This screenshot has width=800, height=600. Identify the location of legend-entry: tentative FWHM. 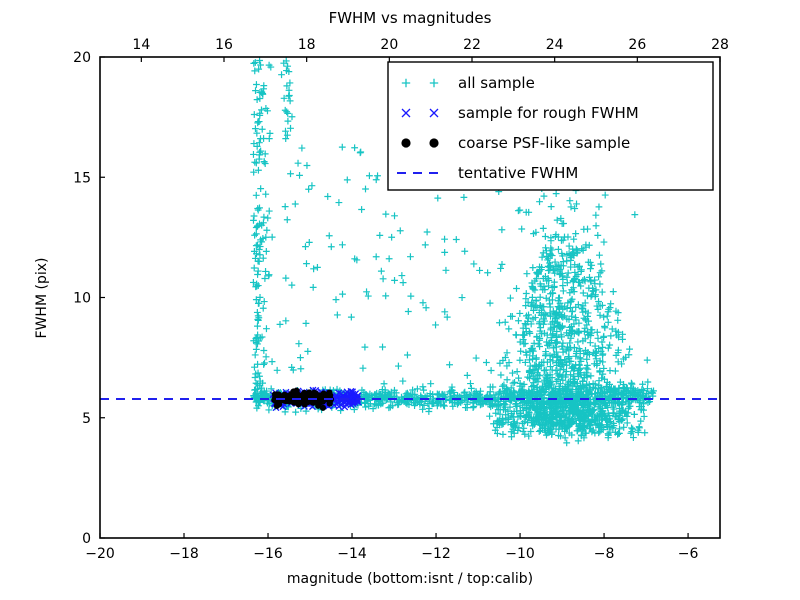
(487, 173).